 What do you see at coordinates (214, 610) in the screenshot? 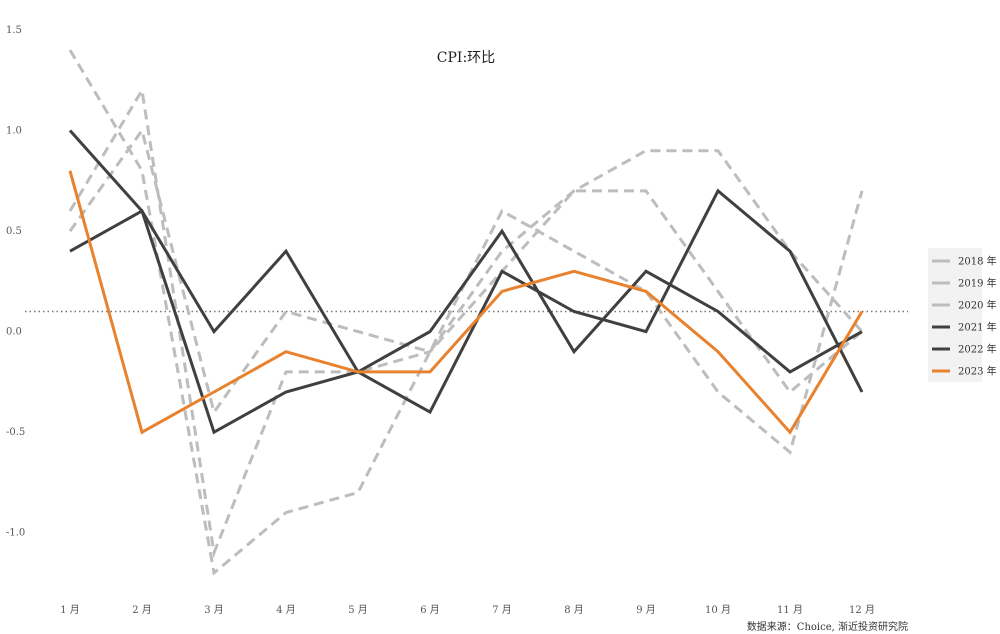
I see `x-tick-label: 3 月` at bounding box center [214, 610].